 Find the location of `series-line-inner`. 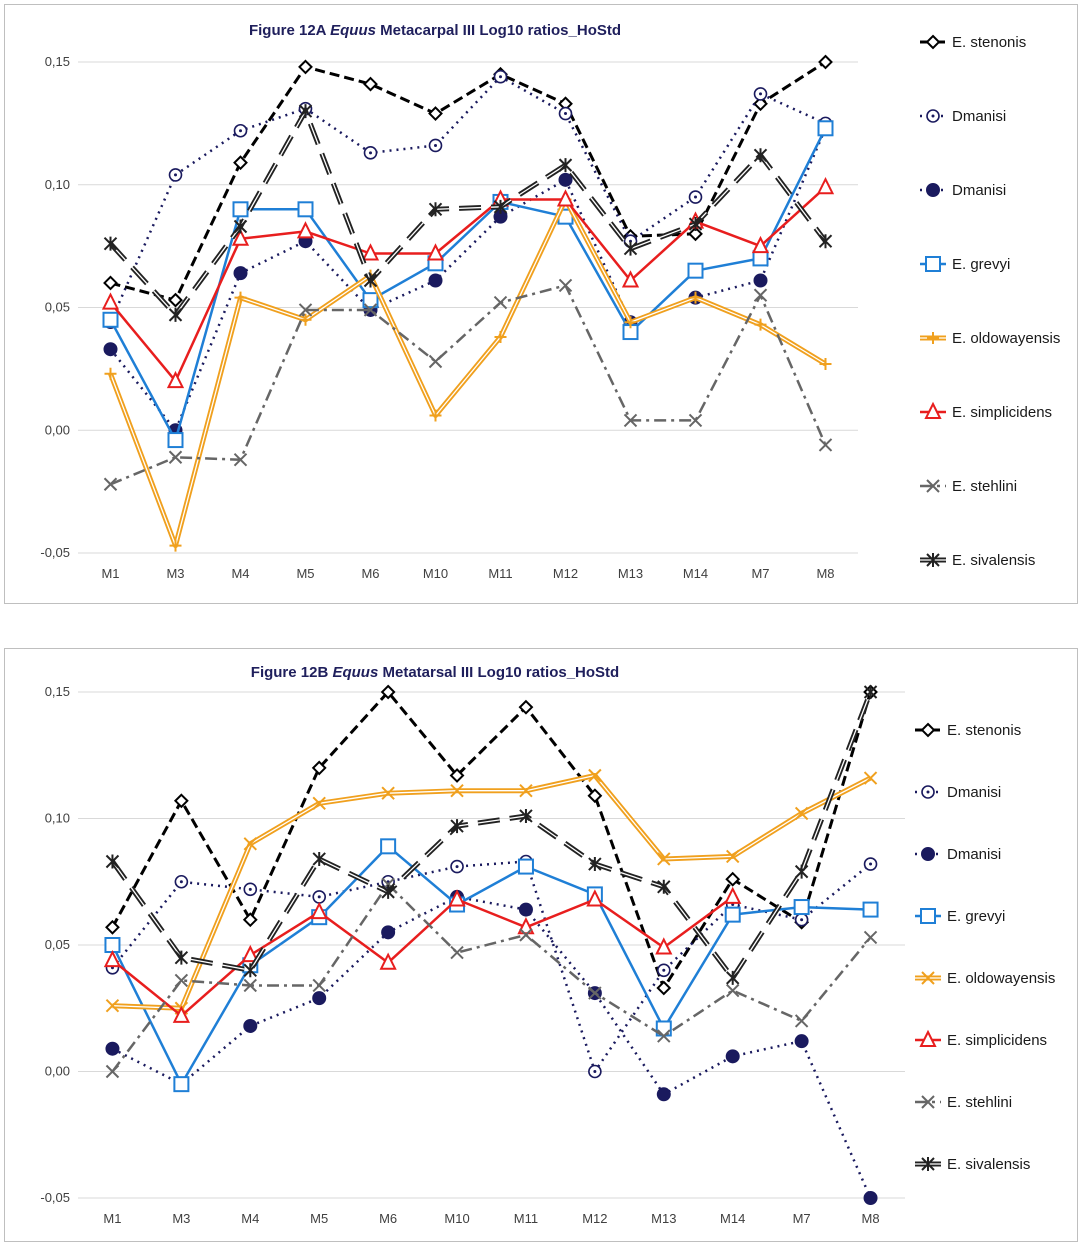

series-line-inner is located at coordinates (491, 891).